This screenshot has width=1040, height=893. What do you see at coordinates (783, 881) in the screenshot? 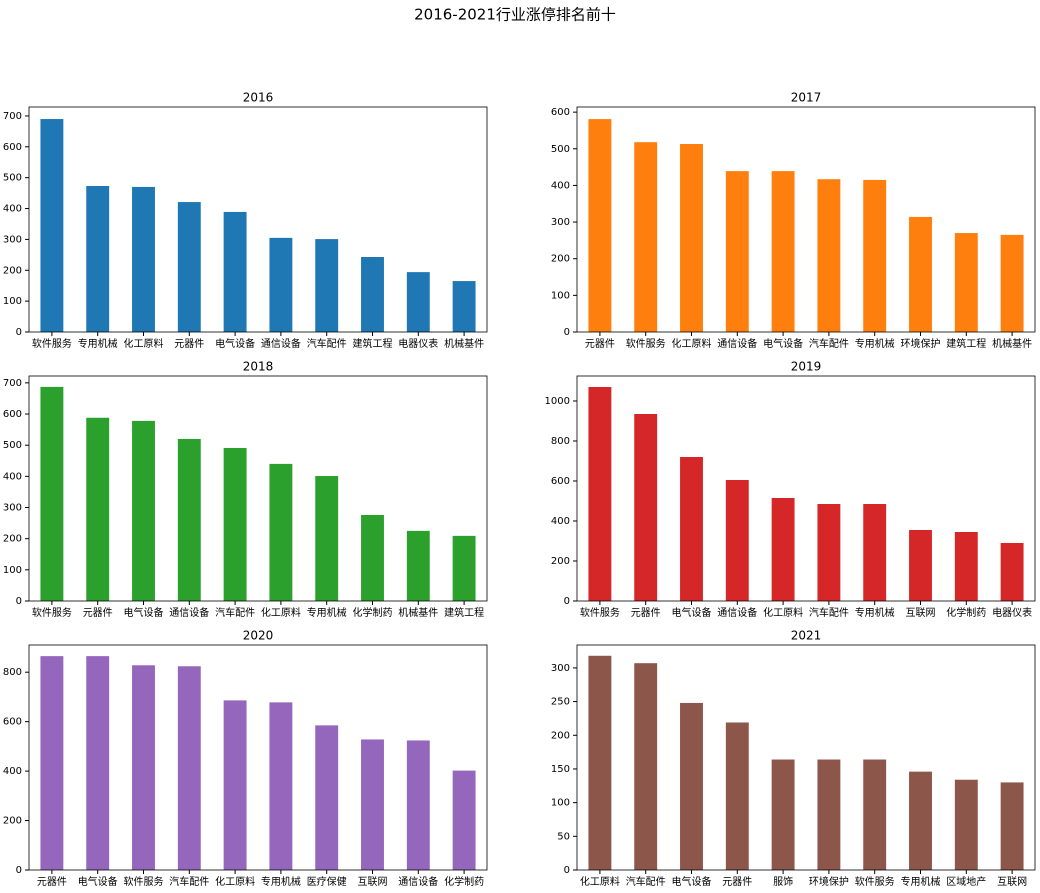
I see `x-tick-label: 服饰` at bounding box center [783, 881].